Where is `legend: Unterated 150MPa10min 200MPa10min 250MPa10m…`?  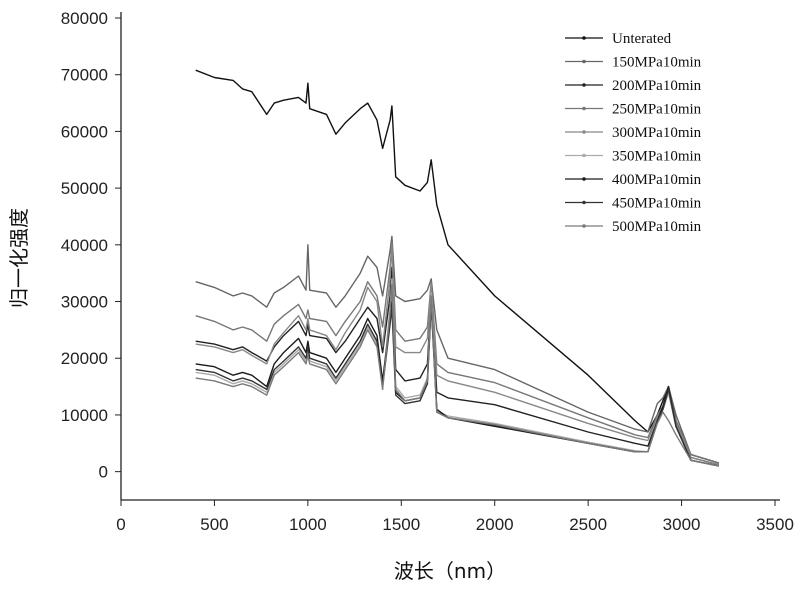 legend: Unterated 150MPa10min 200MPa10min 250MPa10m… is located at coordinates (633, 133).